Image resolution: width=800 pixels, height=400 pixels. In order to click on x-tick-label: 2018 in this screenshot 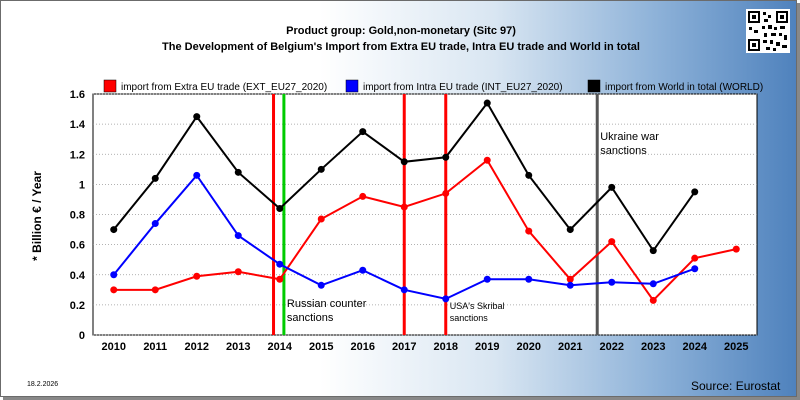, I will do `click(446, 347)`.